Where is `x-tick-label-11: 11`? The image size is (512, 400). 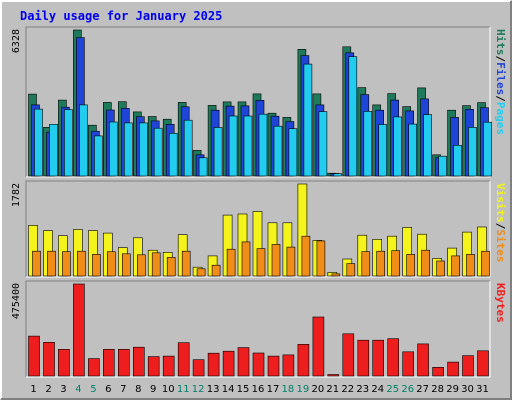 x-tick-label-11: 11 is located at coordinates (183, 389).